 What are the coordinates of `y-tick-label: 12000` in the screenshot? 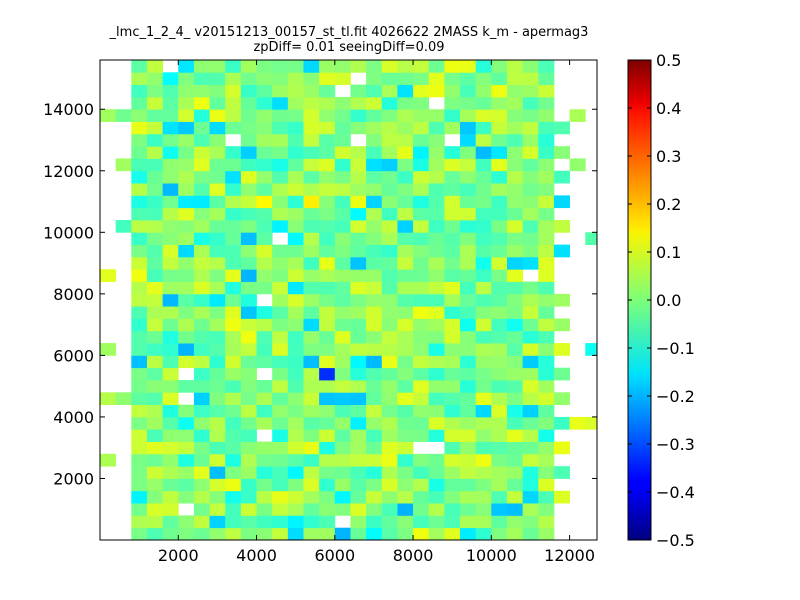 It's located at (68, 171).